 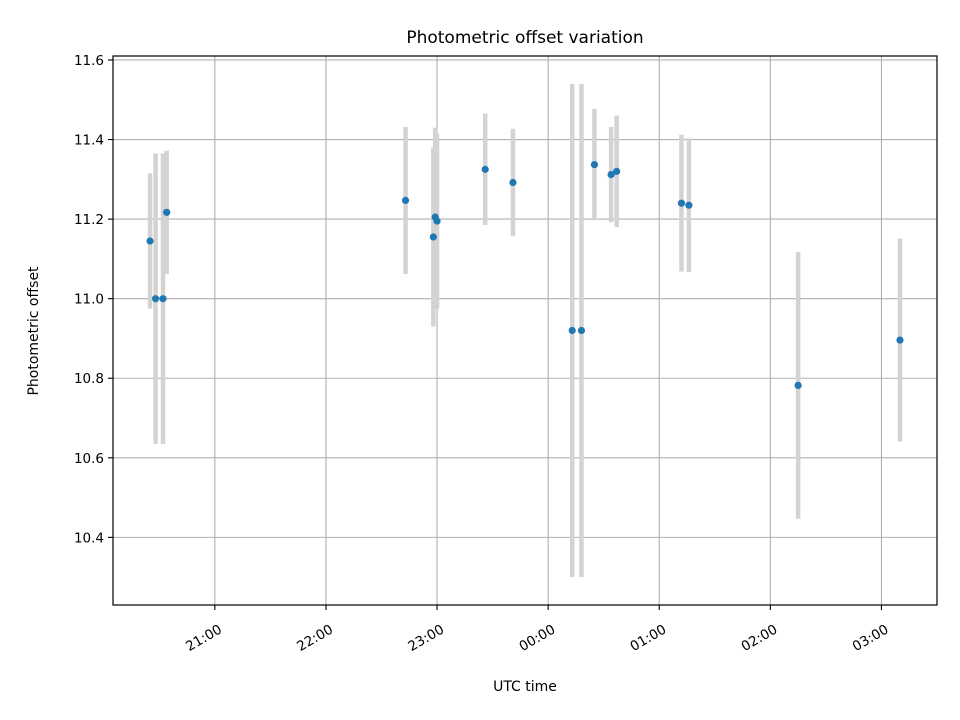 What do you see at coordinates (89, 220) in the screenshot?
I see `y-tick-label: 11.2` at bounding box center [89, 220].